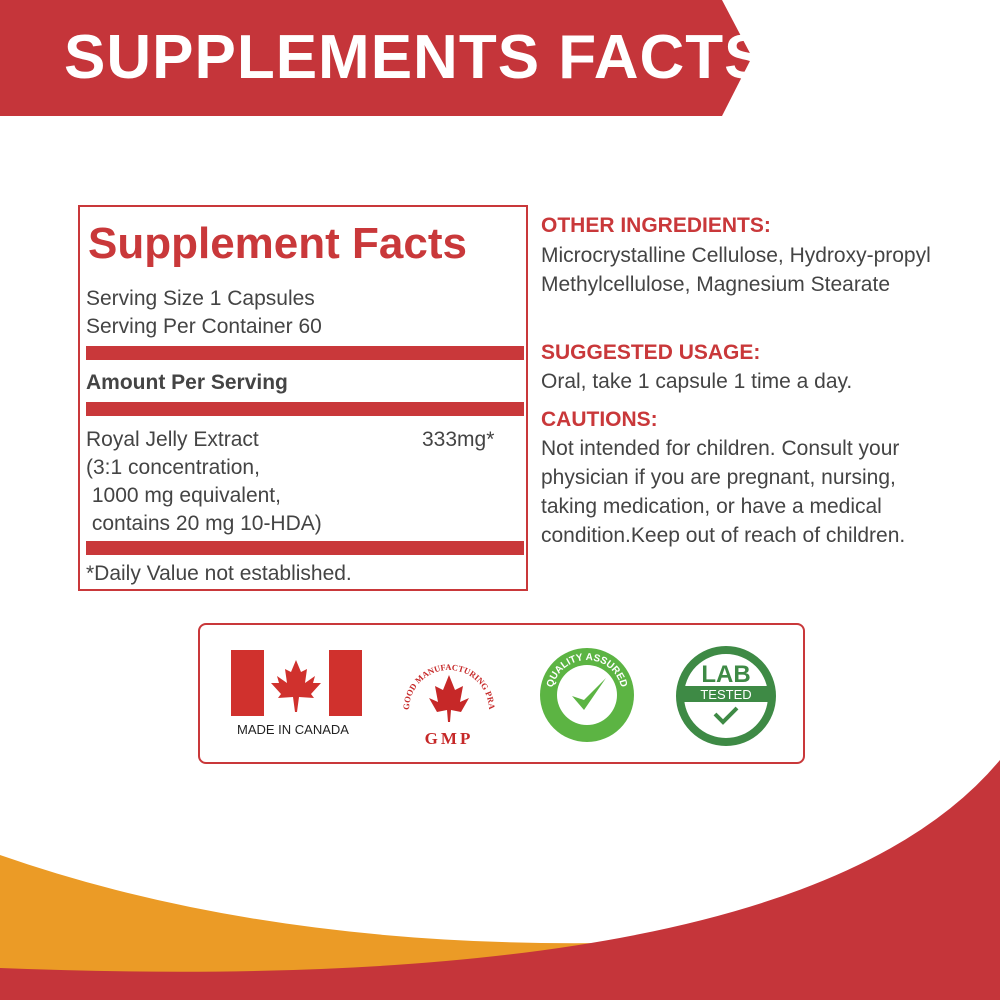  Describe the element at coordinates (651, 352) in the screenshot. I see `suggested-usage-heading: SUGGESTED USAGE:` at that location.